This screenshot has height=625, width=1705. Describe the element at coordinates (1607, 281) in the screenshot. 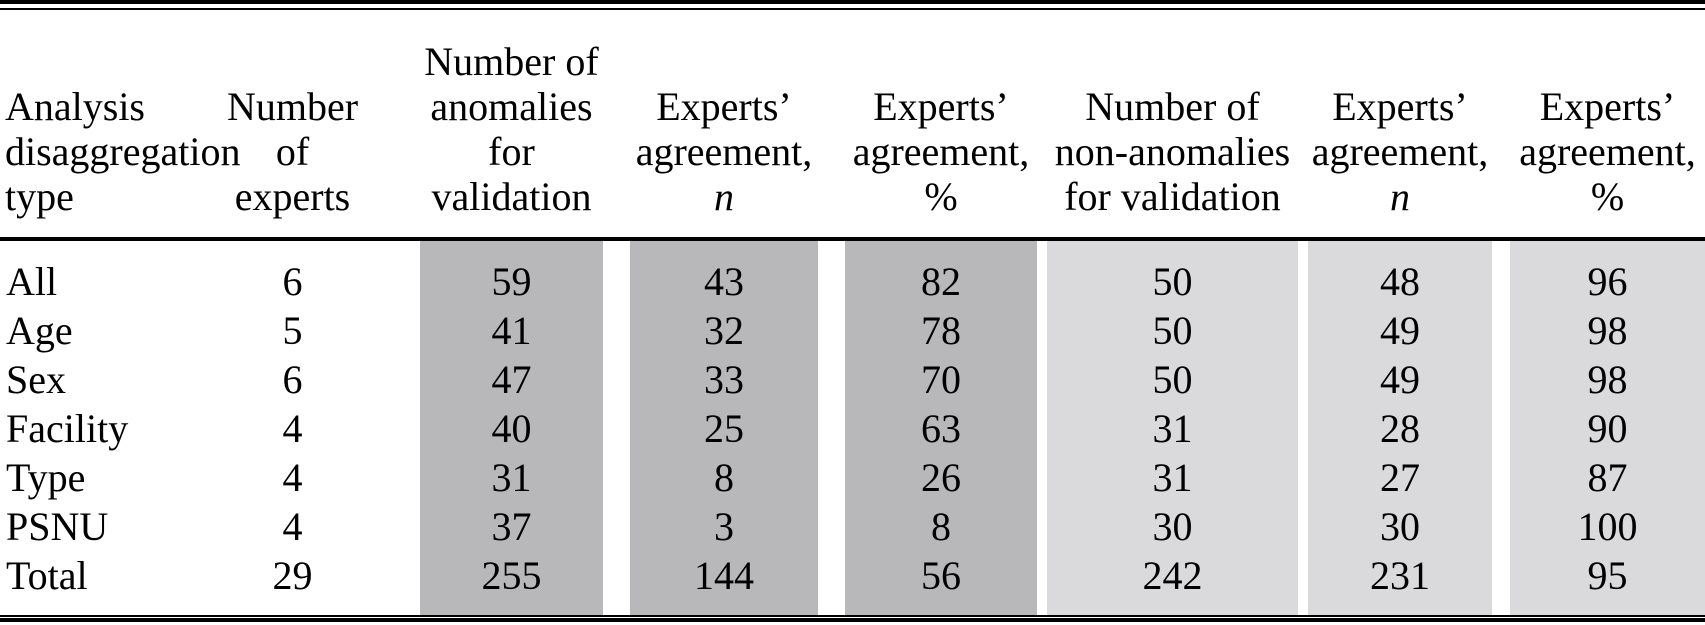

I see `non-agreement-pct: 96` at that location.